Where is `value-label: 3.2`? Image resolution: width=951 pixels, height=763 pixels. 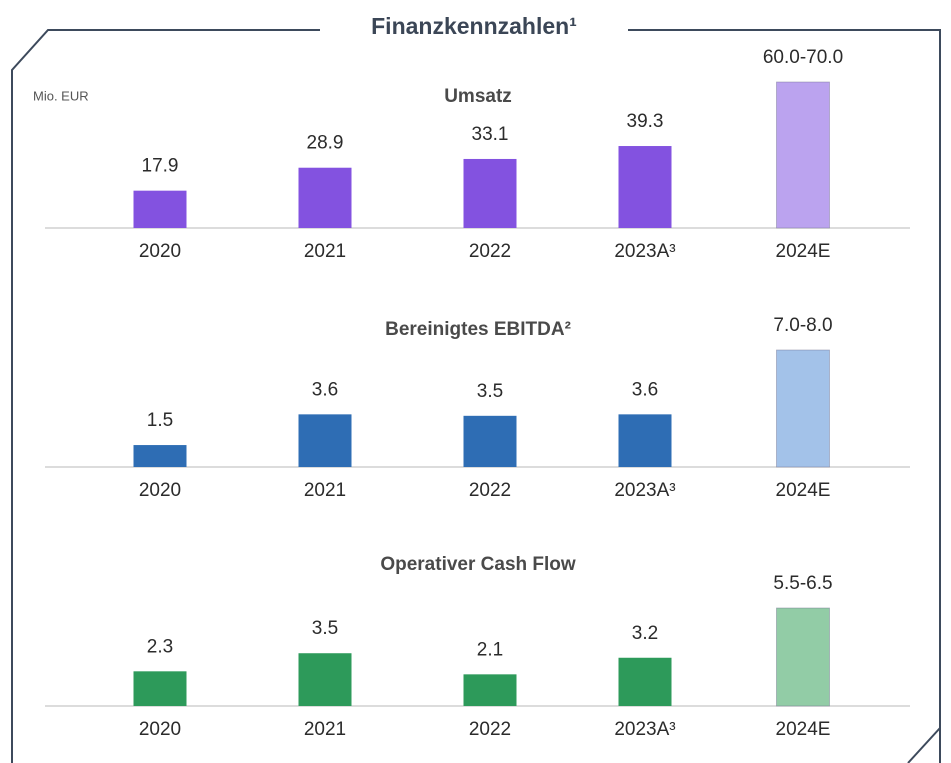 value-label: 3.2 is located at coordinates (645, 633).